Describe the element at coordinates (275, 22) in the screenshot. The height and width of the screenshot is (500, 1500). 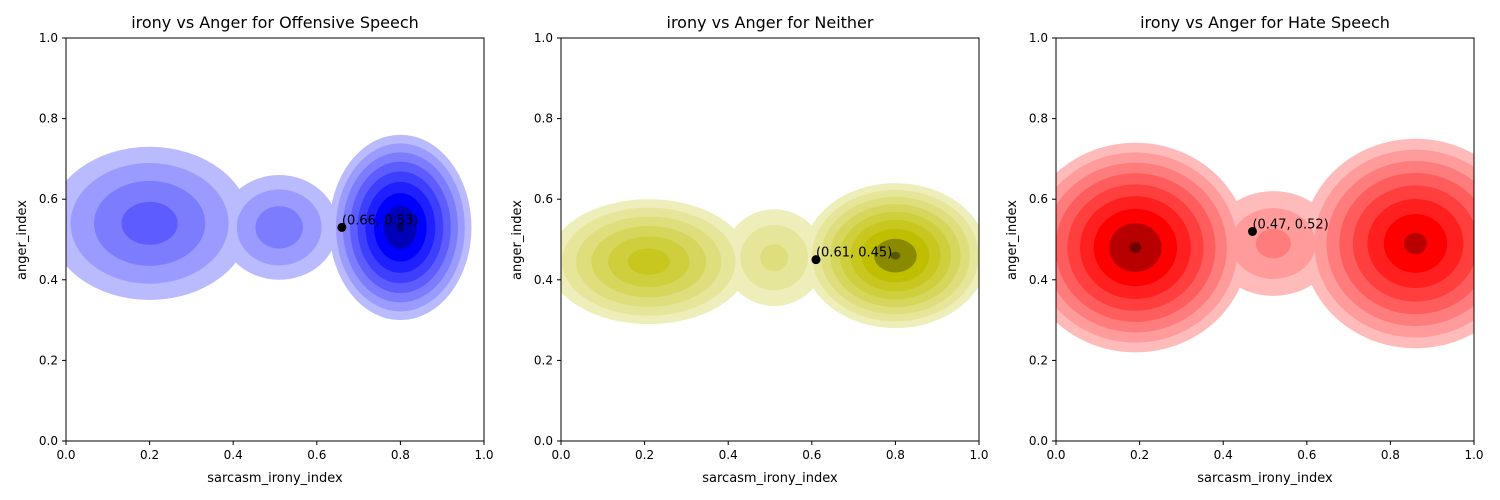
I see `chart-title: irony vs Anger for Offensive Speech` at that location.